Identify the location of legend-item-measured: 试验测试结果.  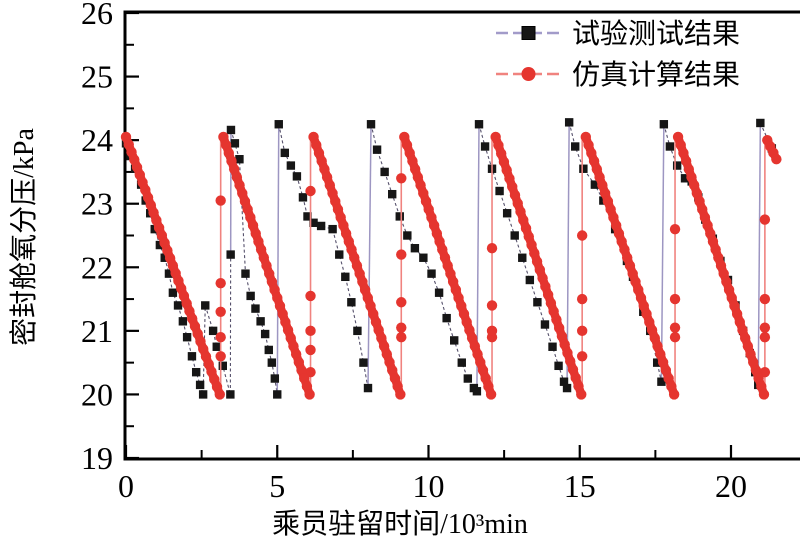
(618, 34).